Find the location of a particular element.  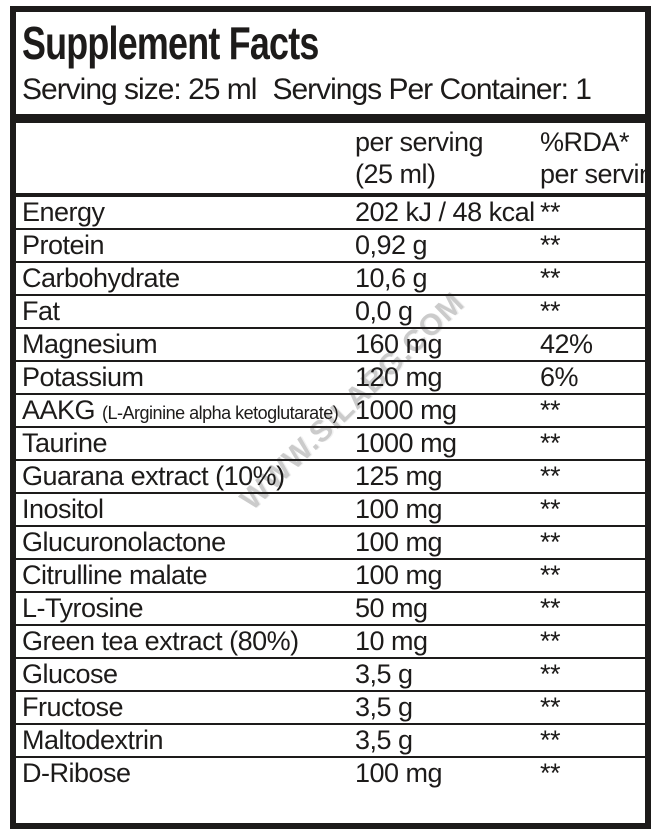

table-row: Carbohydrate 10,6 g ** is located at coordinates (330, 277).